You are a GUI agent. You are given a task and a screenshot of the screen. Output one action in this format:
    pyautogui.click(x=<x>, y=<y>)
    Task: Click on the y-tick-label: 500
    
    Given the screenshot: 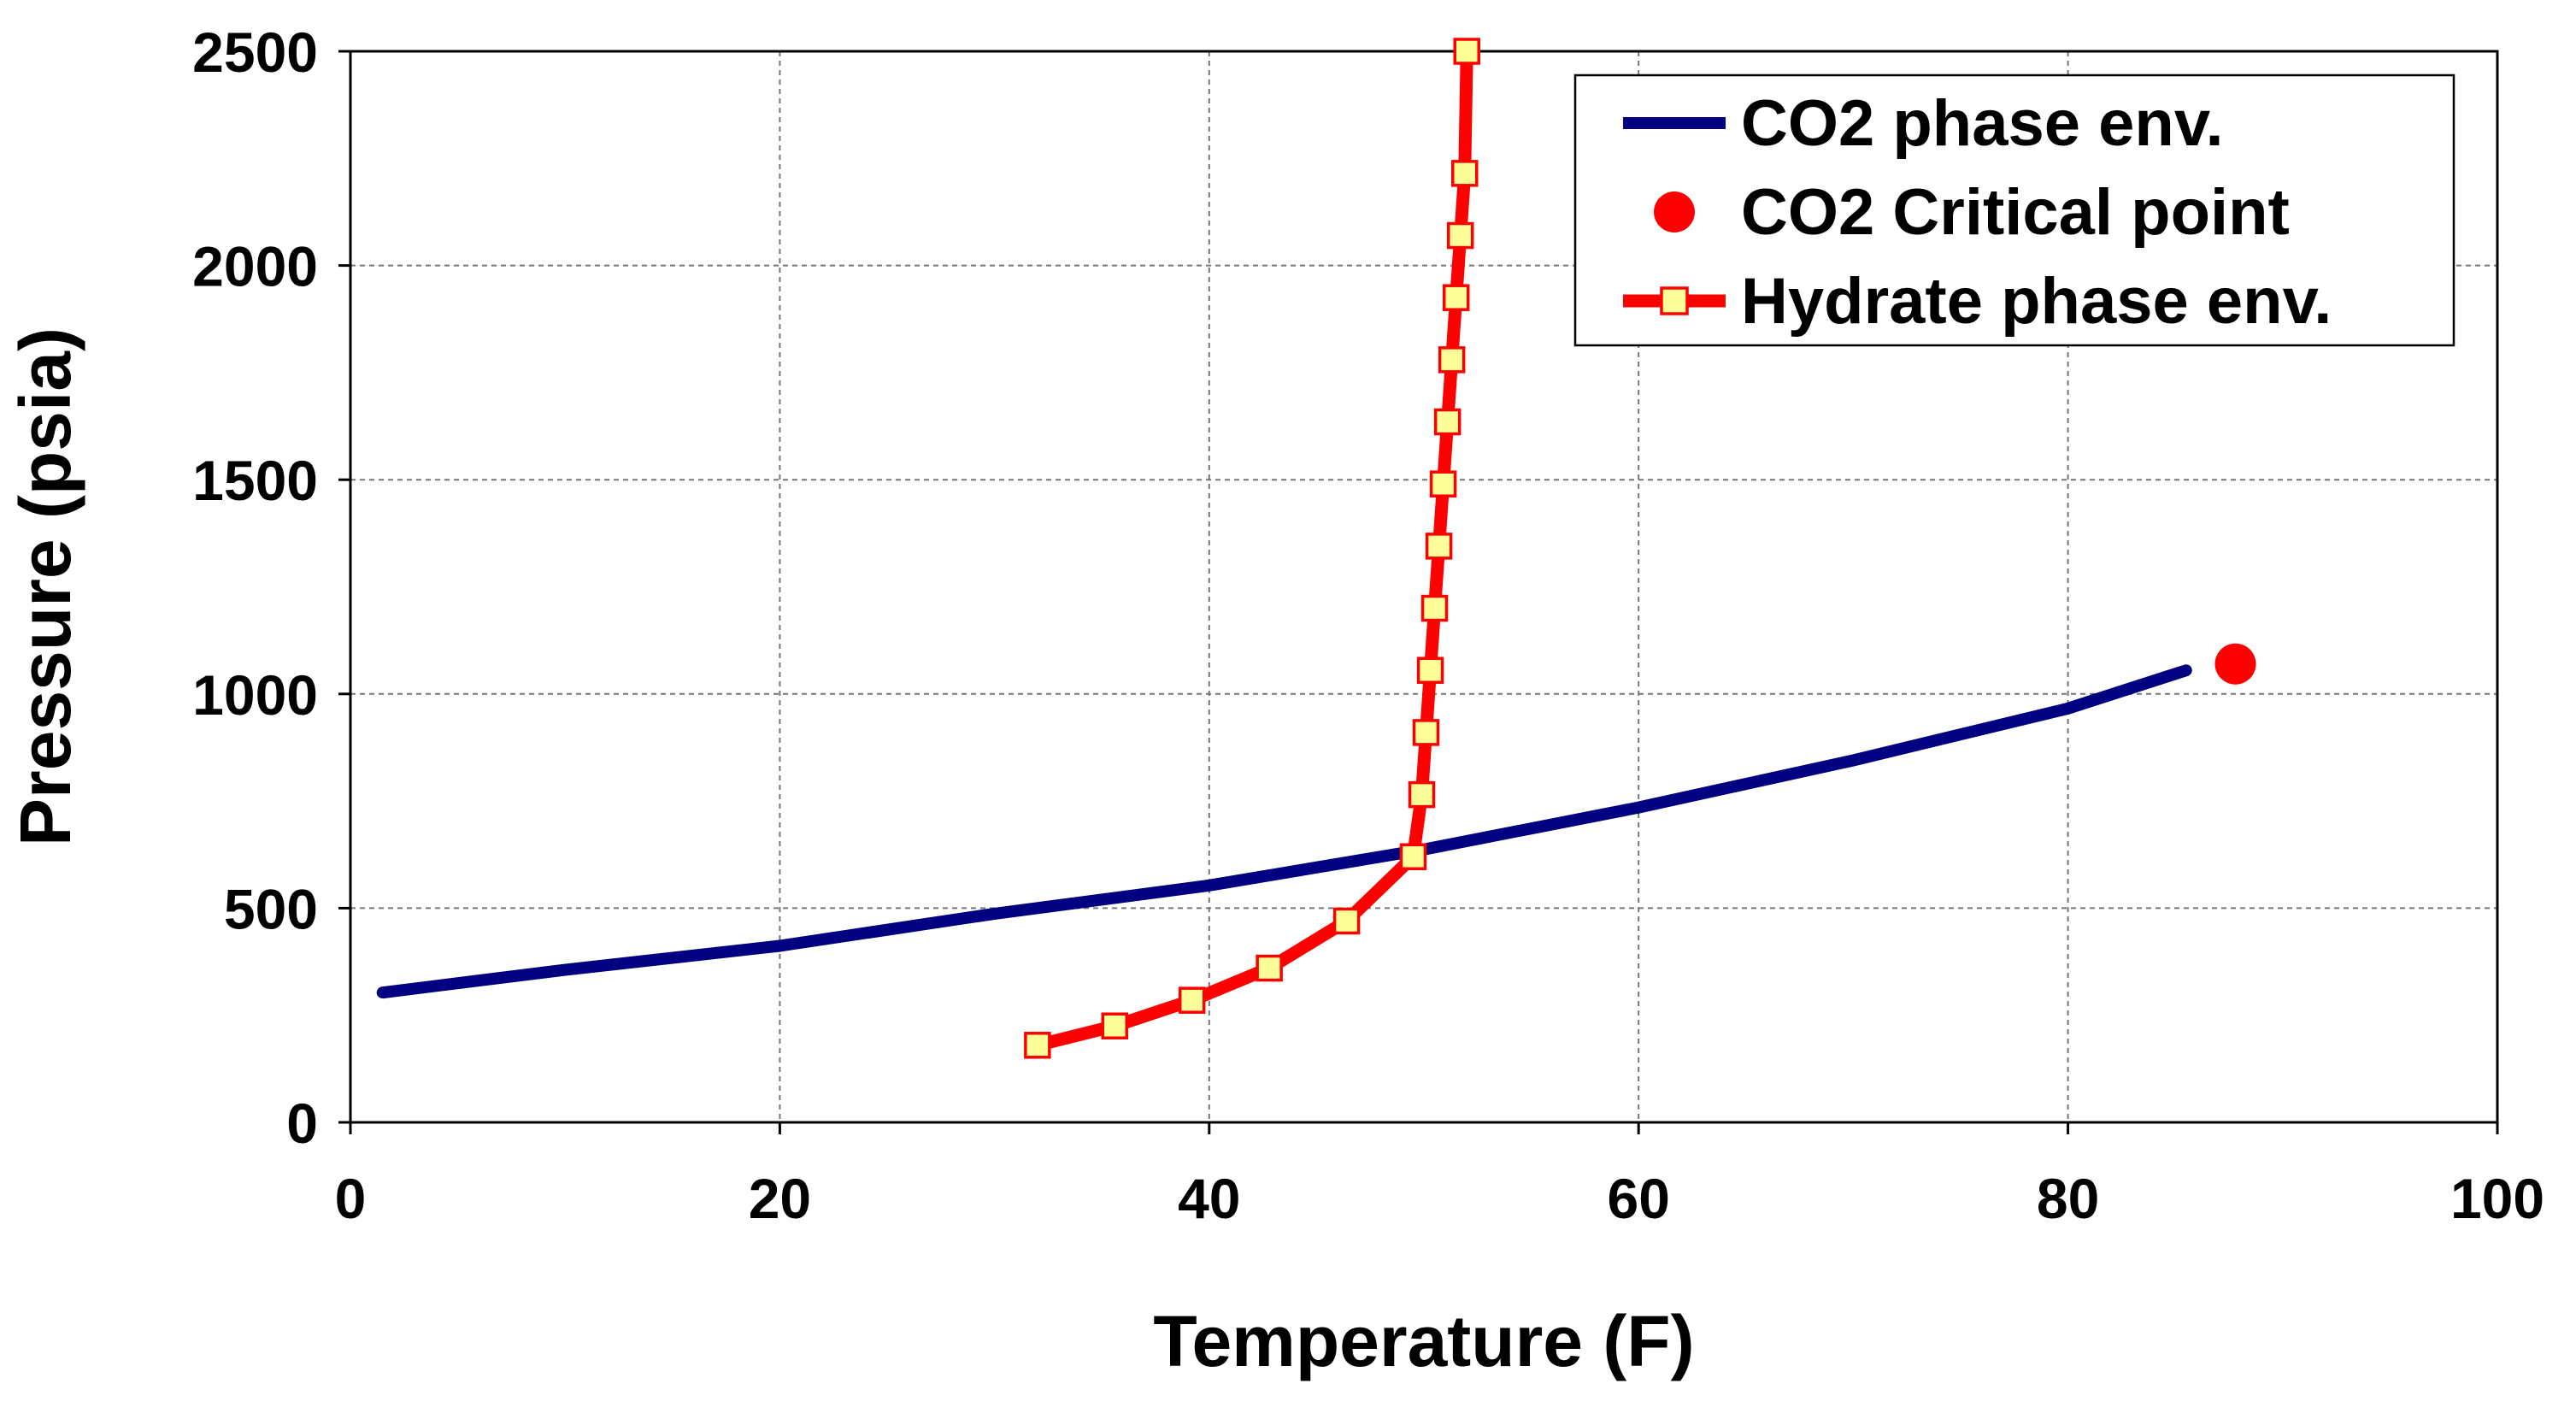 What is the action you would take?
    pyautogui.click(x=271, y=908)
    